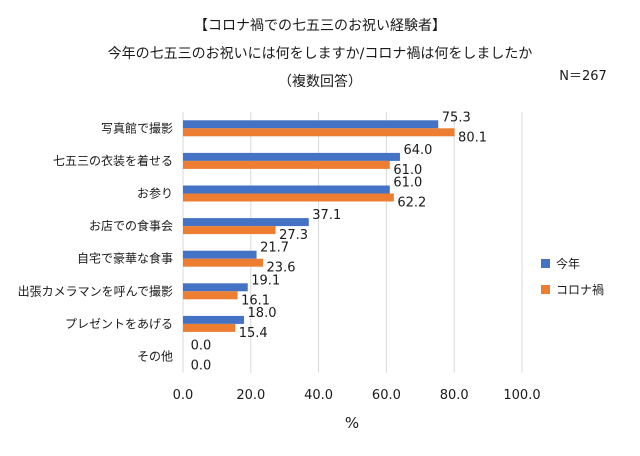  What do you see at coordinates (137, 127) in the screenshot?
I see `category-label: 写真館で撮影` at bounding box center [137, 127].